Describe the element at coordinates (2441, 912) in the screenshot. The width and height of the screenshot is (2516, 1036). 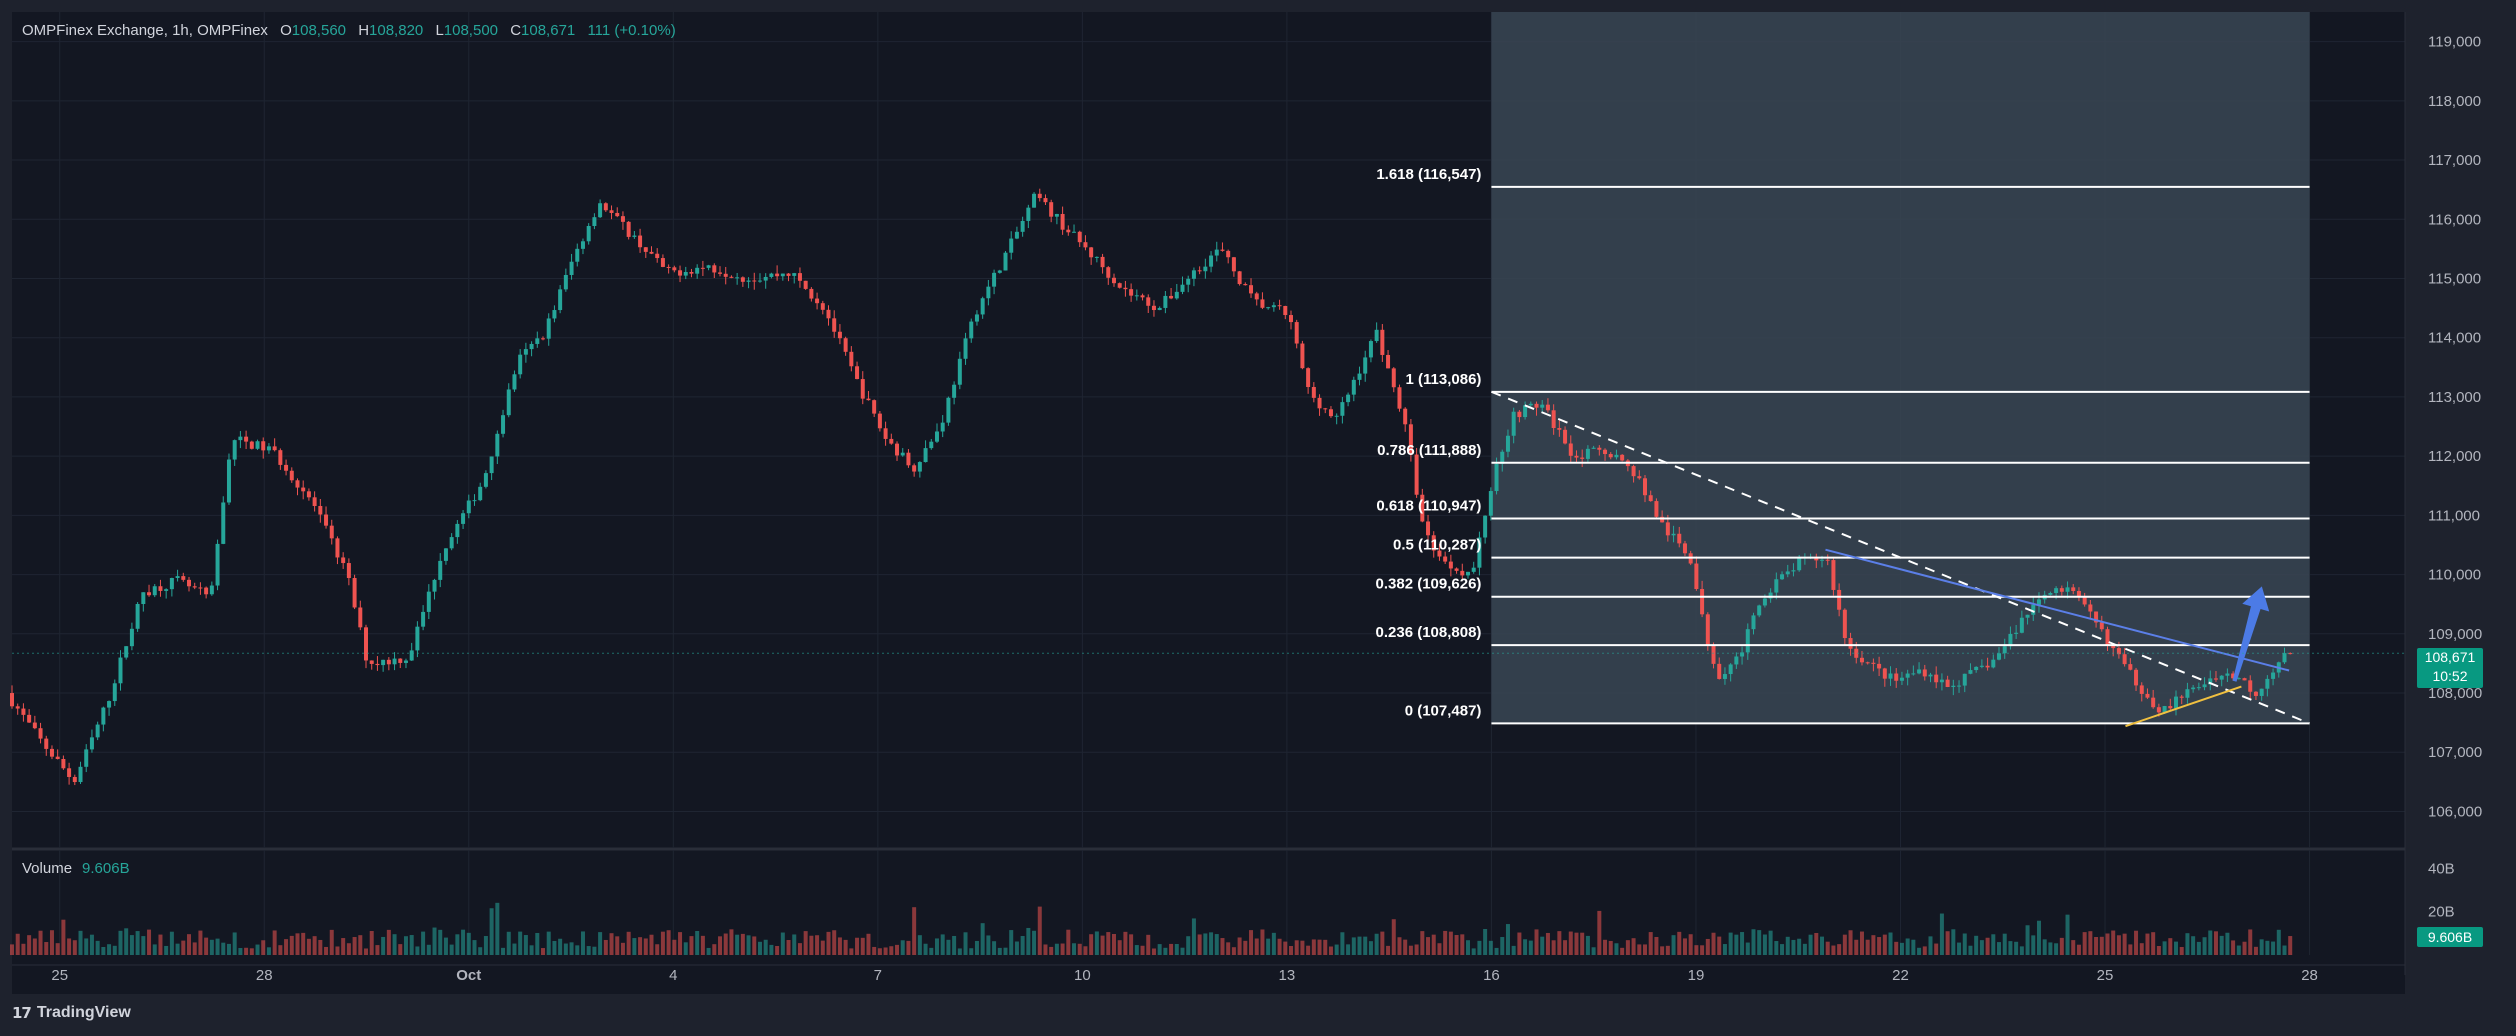
I see `volume-tick-label: 20B` at that location.